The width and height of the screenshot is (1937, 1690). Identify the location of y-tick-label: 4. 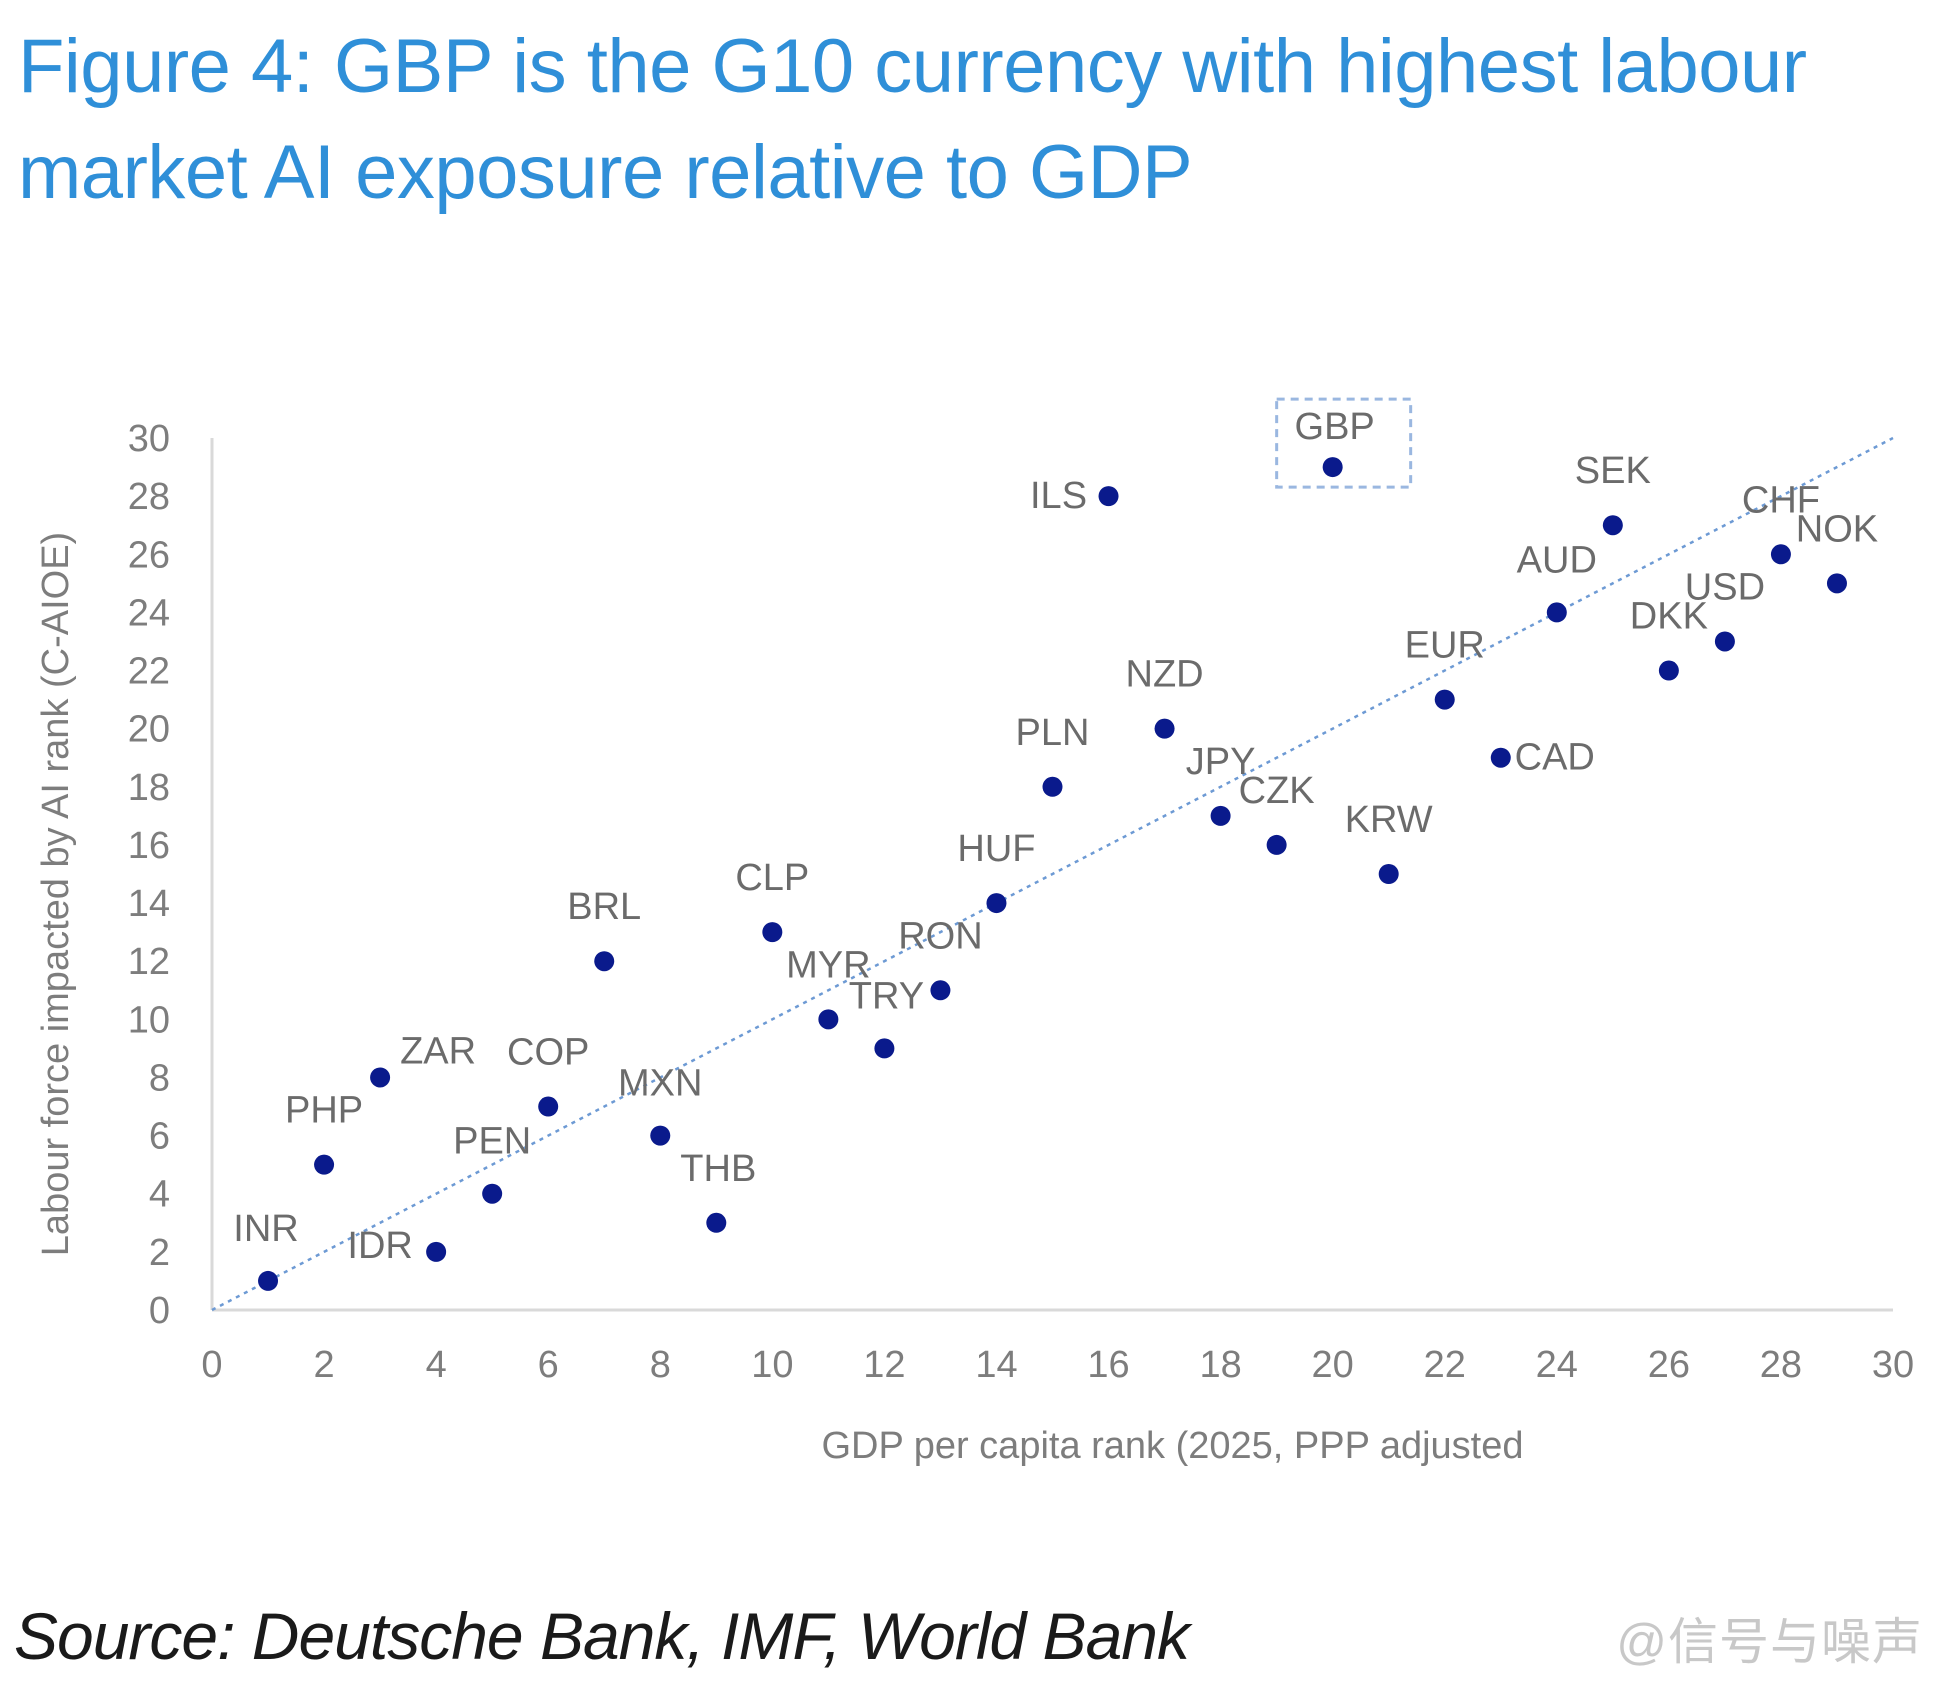
(159, 1195).